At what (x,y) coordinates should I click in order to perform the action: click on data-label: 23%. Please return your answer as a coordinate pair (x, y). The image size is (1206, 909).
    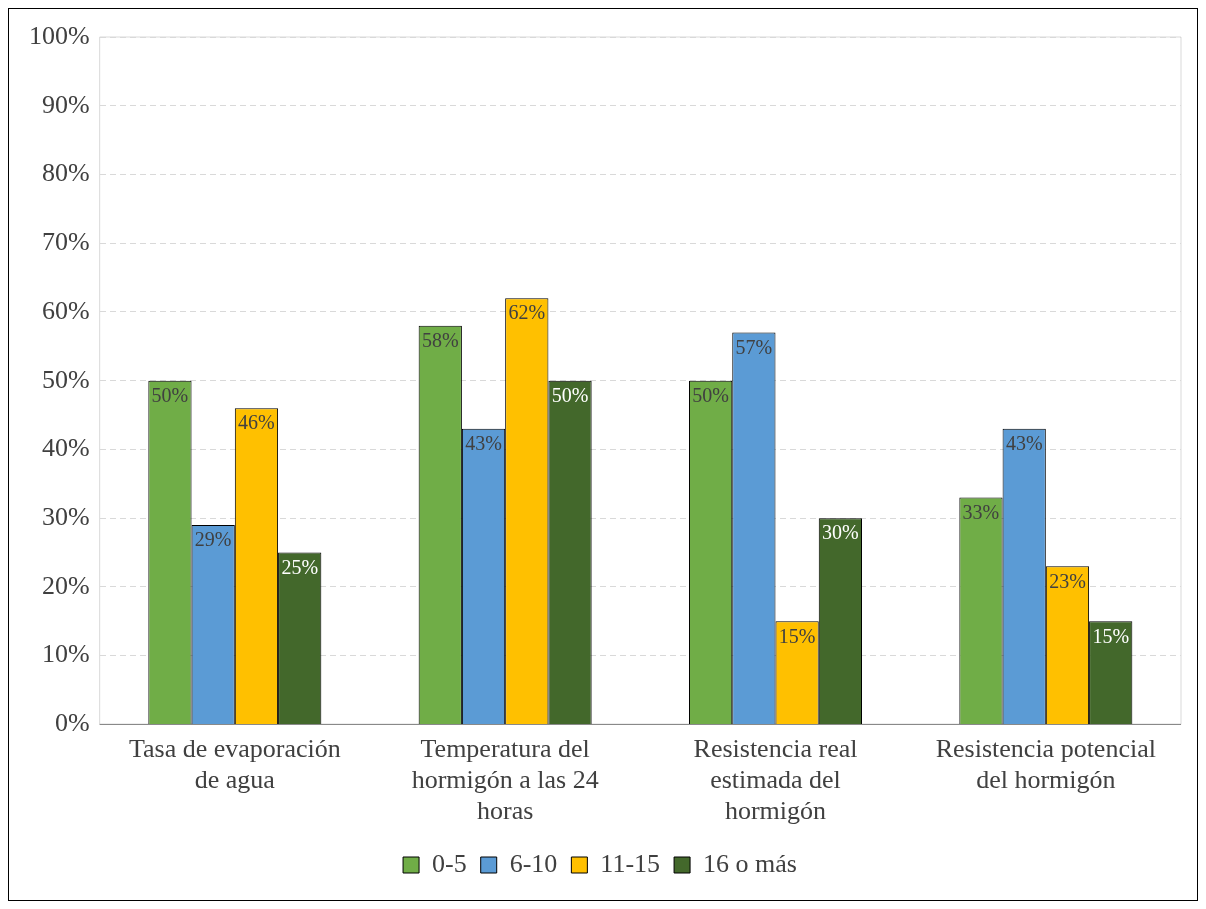
    Looking at the image, I should click on (1067, 580).